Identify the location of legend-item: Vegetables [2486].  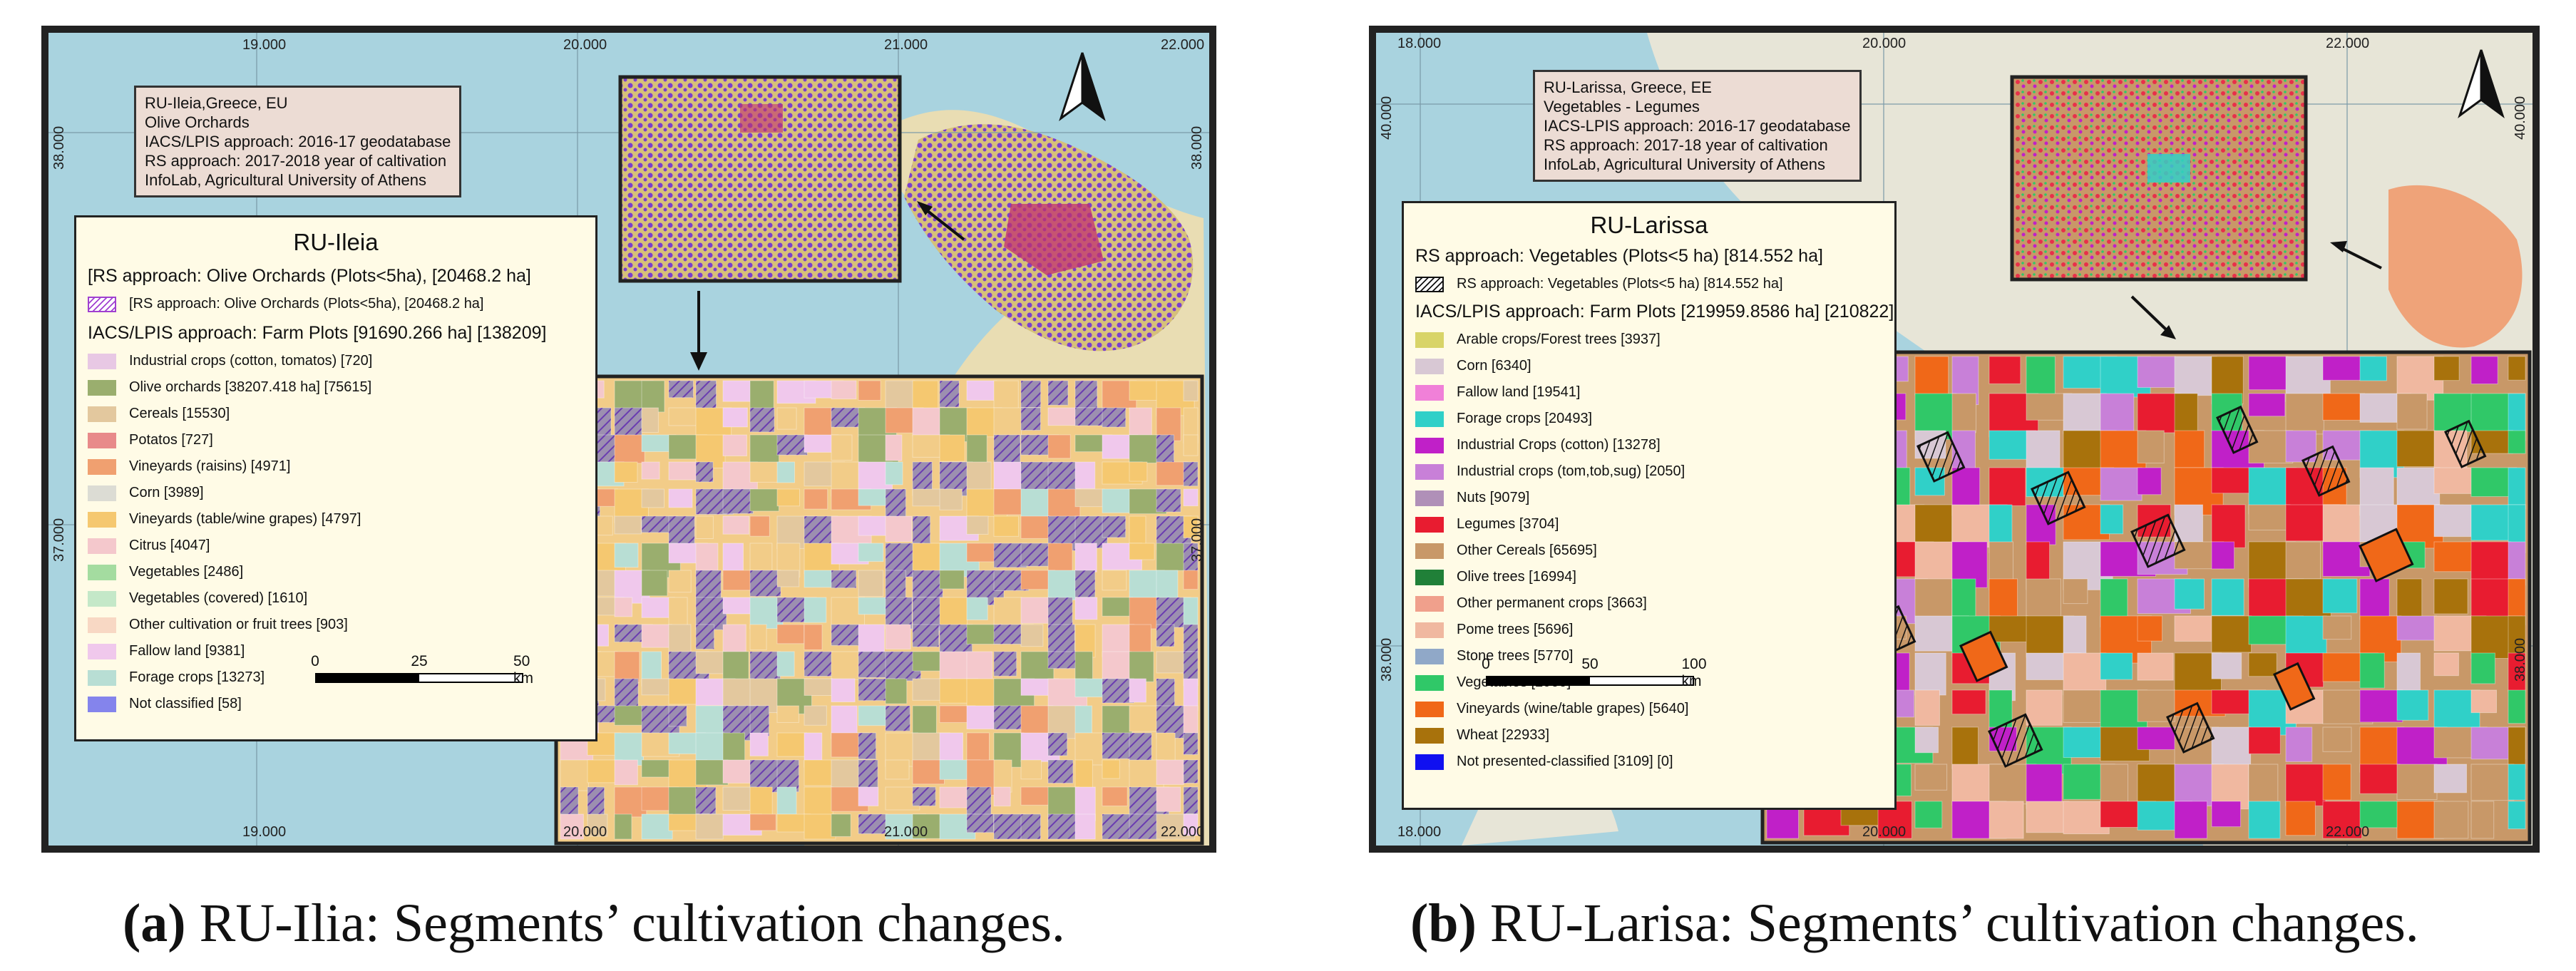
(336, 572).